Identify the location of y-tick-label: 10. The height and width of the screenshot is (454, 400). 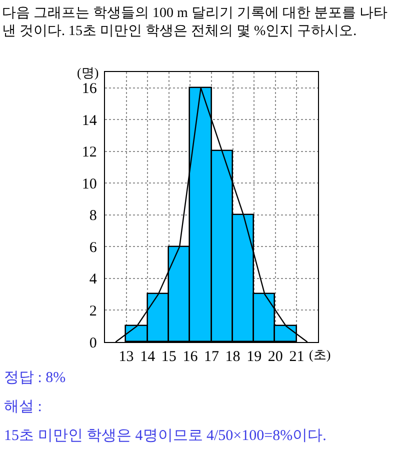
(89, 184).